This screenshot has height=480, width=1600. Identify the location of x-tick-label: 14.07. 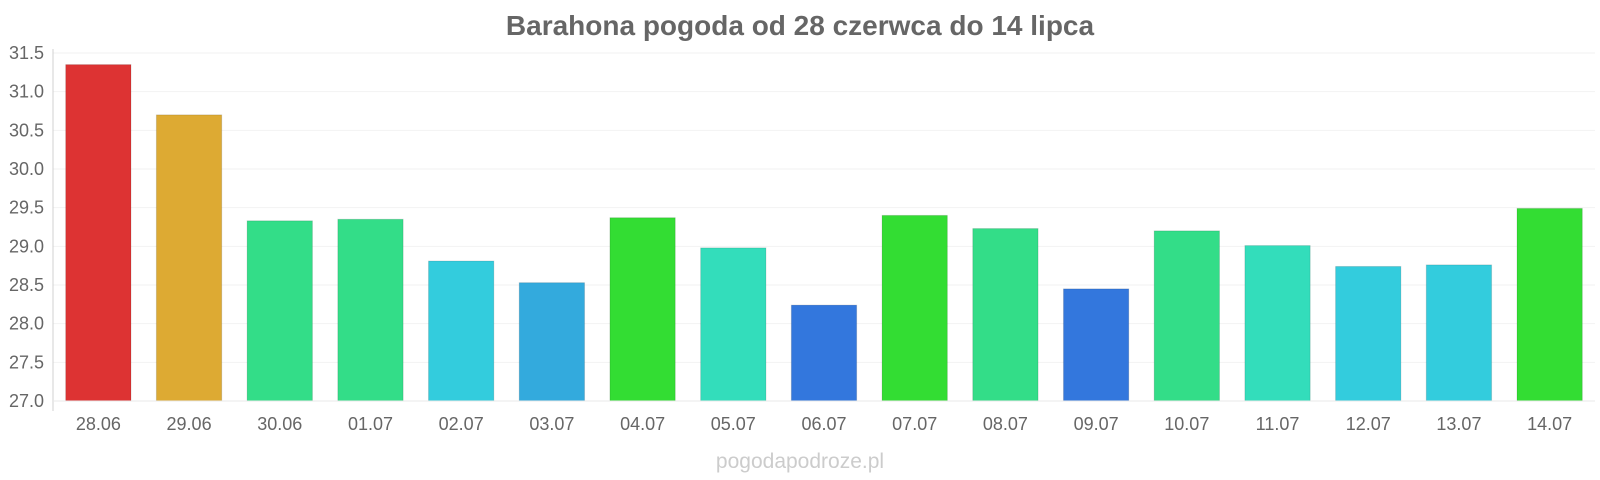
(1549, 424).